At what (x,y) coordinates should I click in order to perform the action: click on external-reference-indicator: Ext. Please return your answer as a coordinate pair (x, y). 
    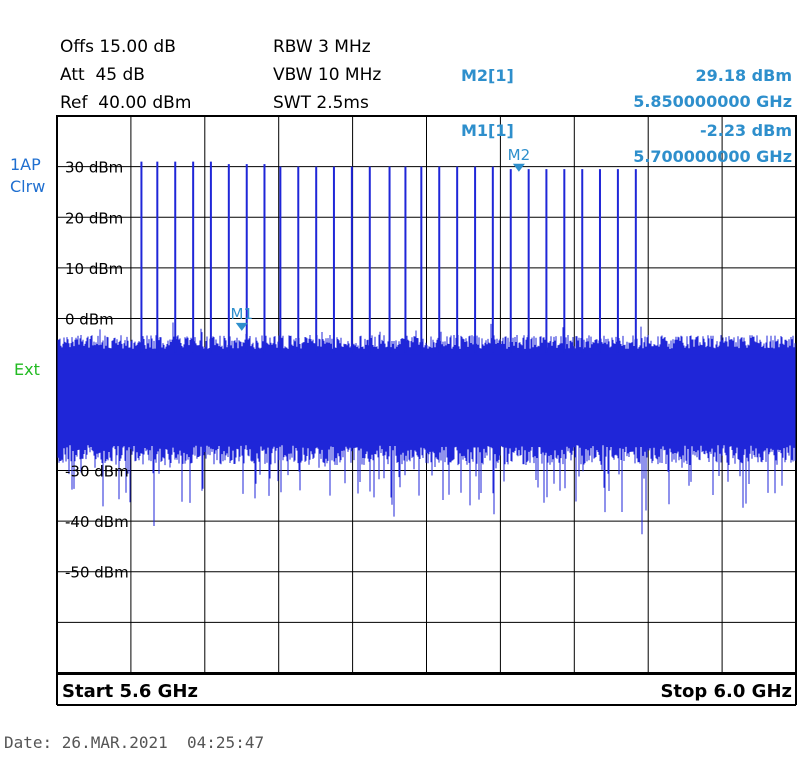
    Looking at the image, I should click on (27, 369).